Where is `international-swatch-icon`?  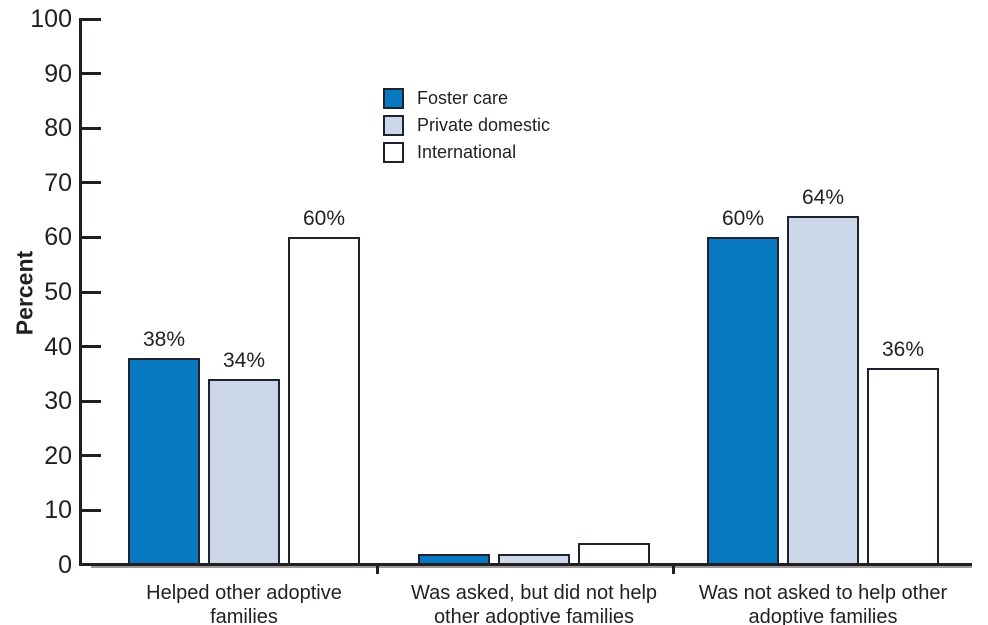
international-swatch-icon is located at coordinates (393, 152).